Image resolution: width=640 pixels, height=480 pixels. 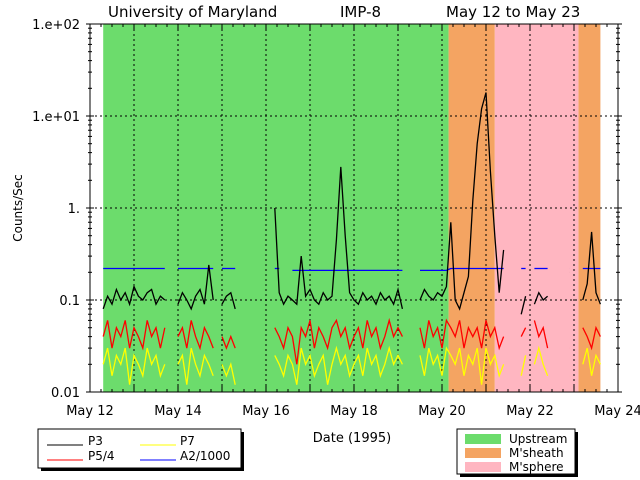 What do you see at coordinates (442, 411) in the screenshot?
I see `x-tick-label: May 20` at bounding box center [442, 411].